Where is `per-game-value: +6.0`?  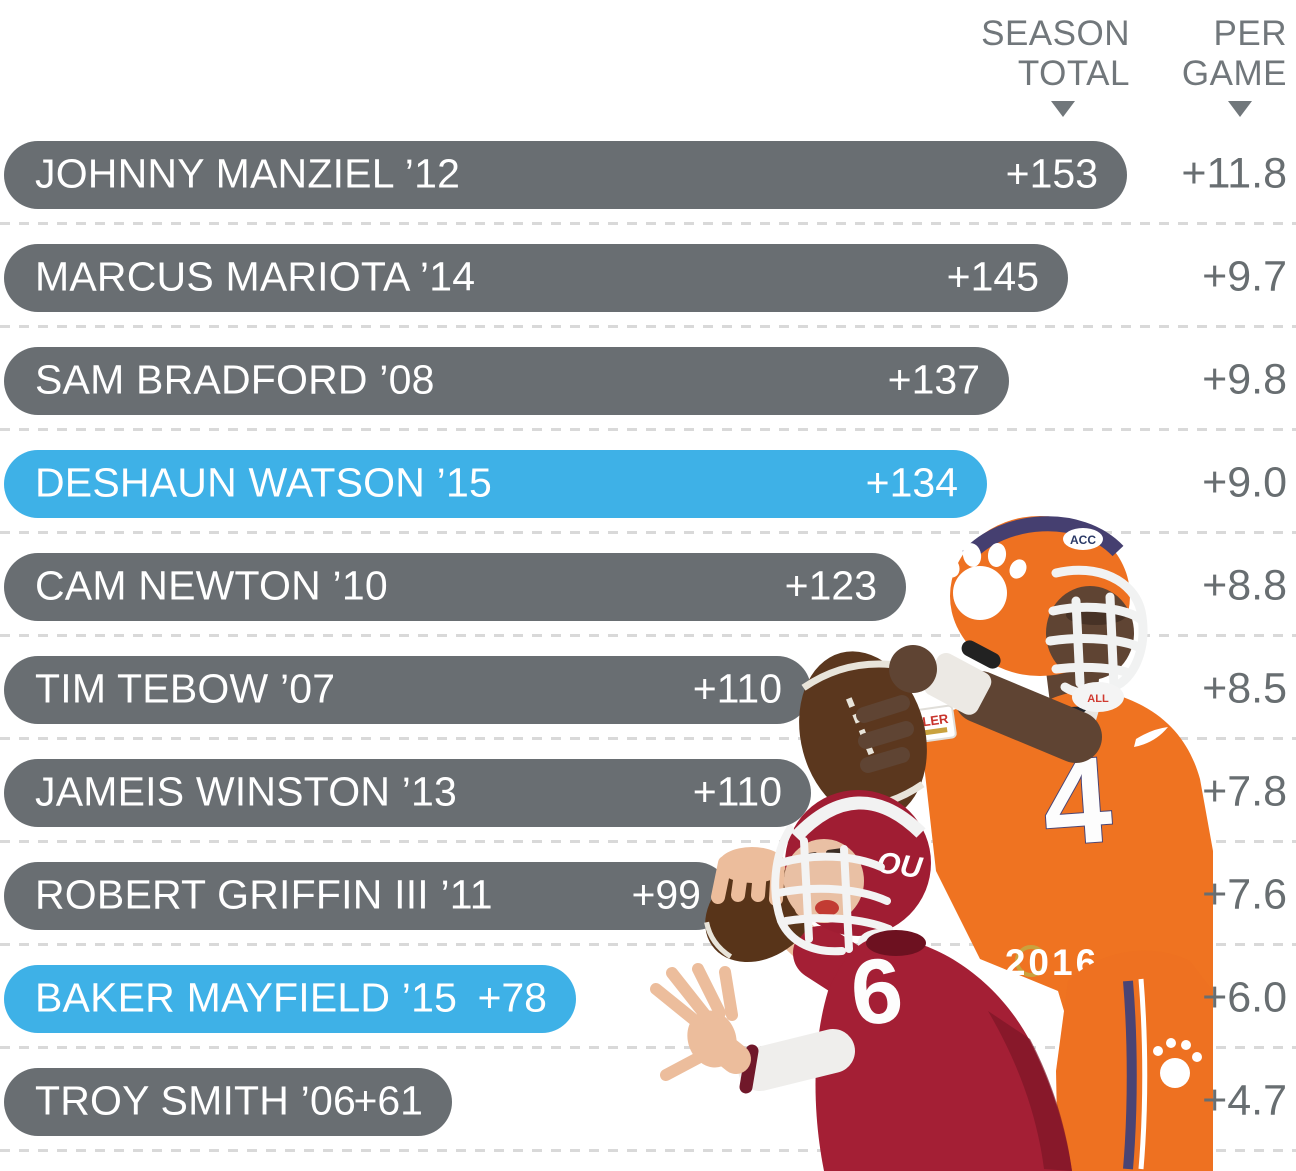
per-game-value: +6.0 is located at coordinates (1244, 997).